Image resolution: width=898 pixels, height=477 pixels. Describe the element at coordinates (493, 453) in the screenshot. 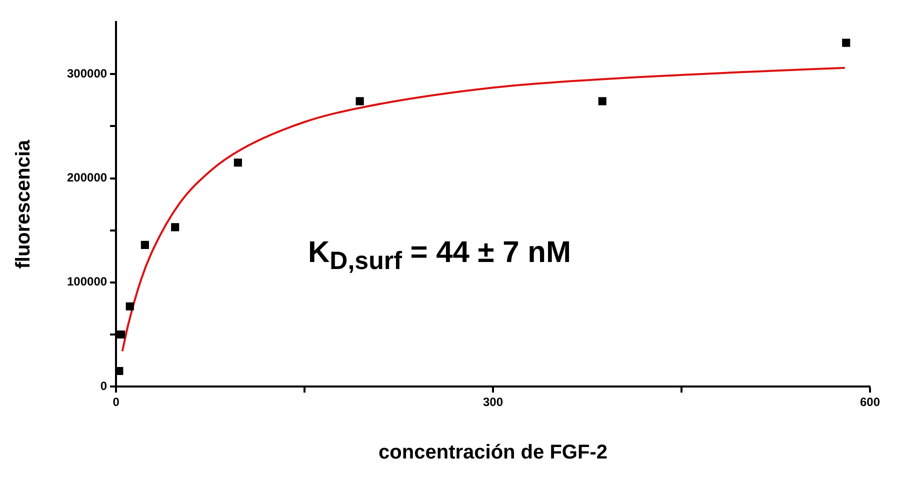

I see `x-axis-title: concentración de FGF-2` at that location.